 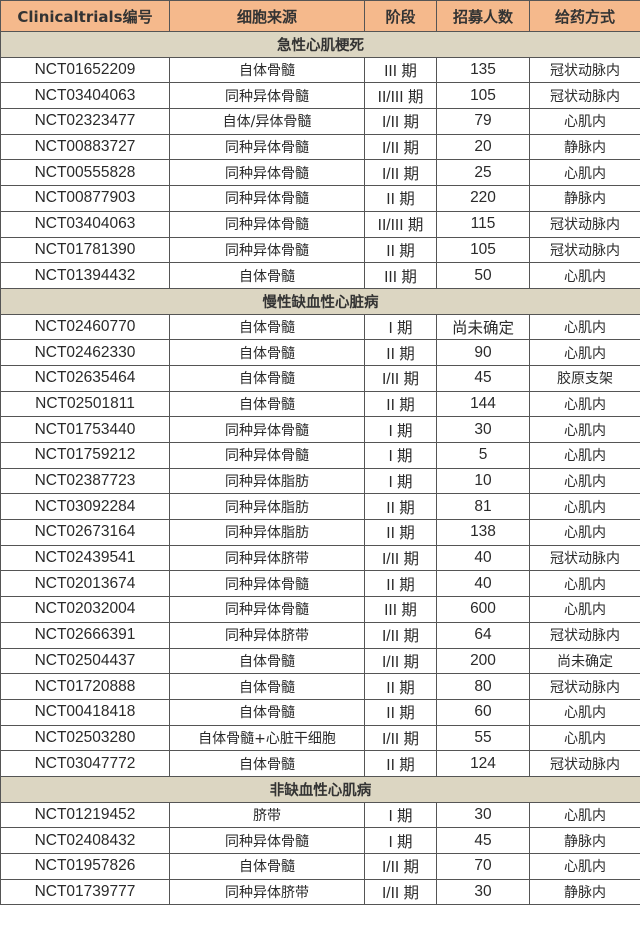 I want to click on table-row: NCT03404063 同种异体骨髓 II/III 期 105 冠状动脉内, so click(x=320, y=96).